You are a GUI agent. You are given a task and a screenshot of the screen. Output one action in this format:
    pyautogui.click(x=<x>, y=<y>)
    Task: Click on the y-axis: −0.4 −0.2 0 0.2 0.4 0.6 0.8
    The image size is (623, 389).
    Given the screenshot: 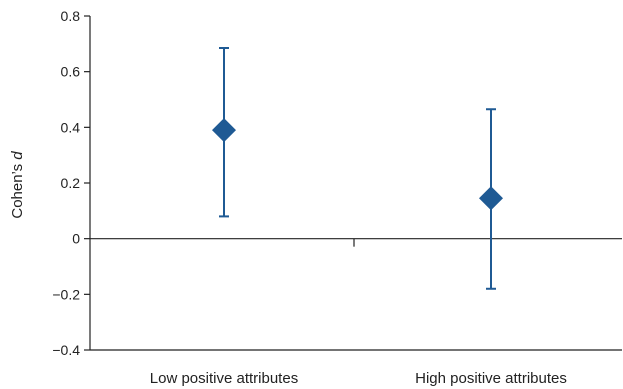 What is the action you would take?
    pyautogui.click(x=71, y=183)
    